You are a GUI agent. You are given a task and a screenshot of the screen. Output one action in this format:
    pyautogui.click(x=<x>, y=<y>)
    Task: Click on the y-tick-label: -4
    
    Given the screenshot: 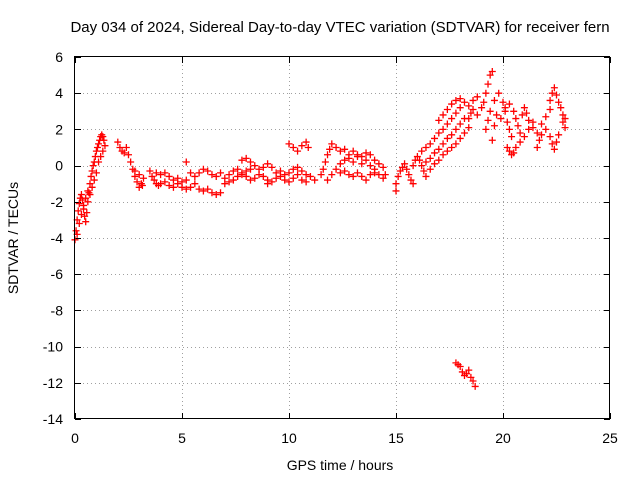 What is the action you would take?
    pyautogui.click(x=57, y=238)
    